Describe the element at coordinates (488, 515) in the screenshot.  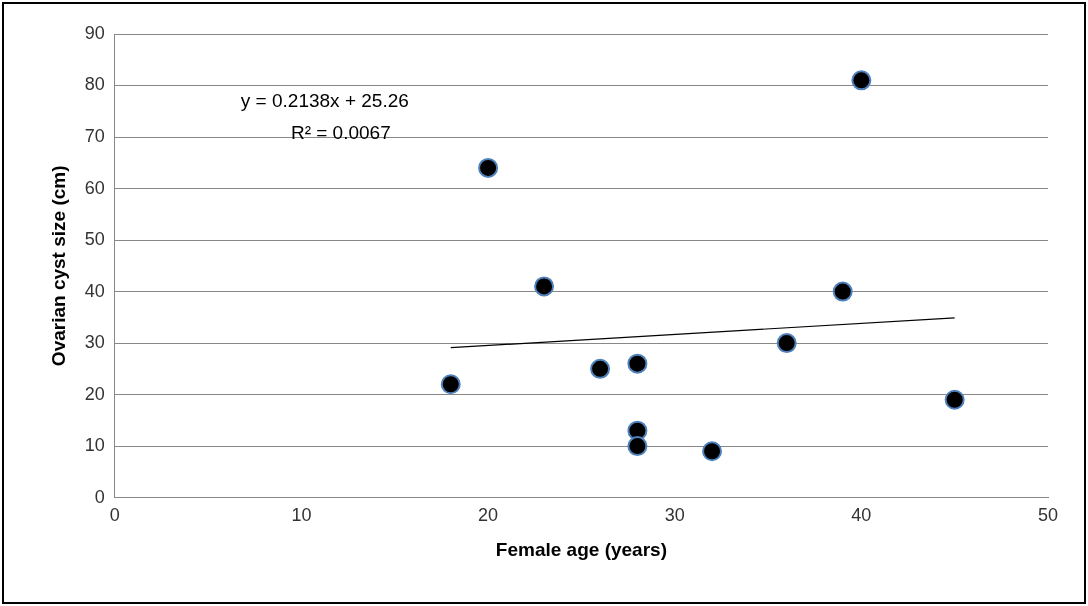
I see `x-tick-label: 20` at that location.